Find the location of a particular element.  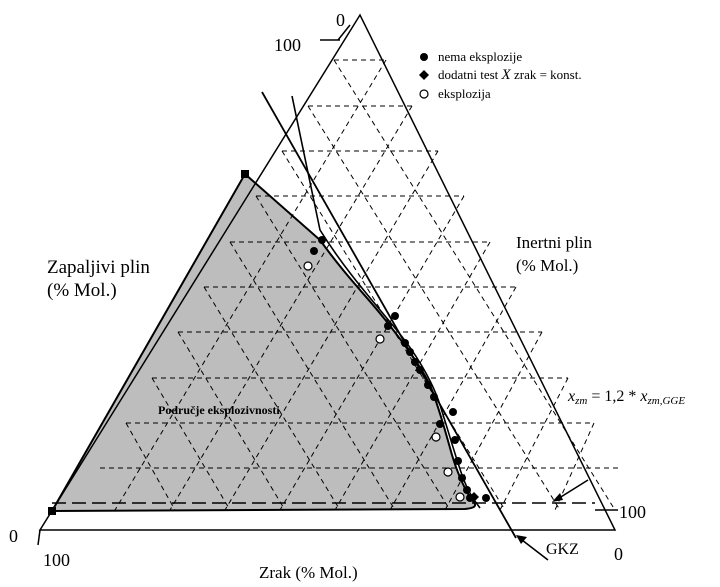

gkz-arrowhead is located at coordinates (521, 539).